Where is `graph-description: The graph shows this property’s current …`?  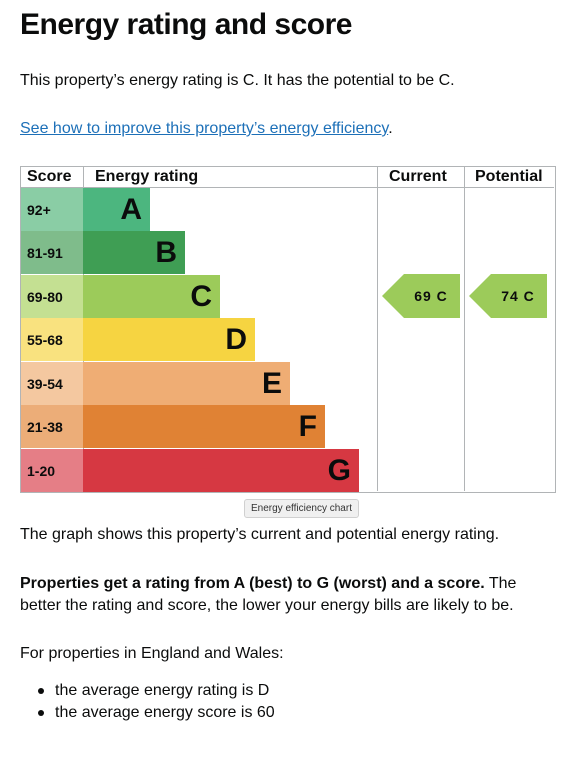
graph-description: The graph shows this property’s current … is located at coordinates (260, 534).